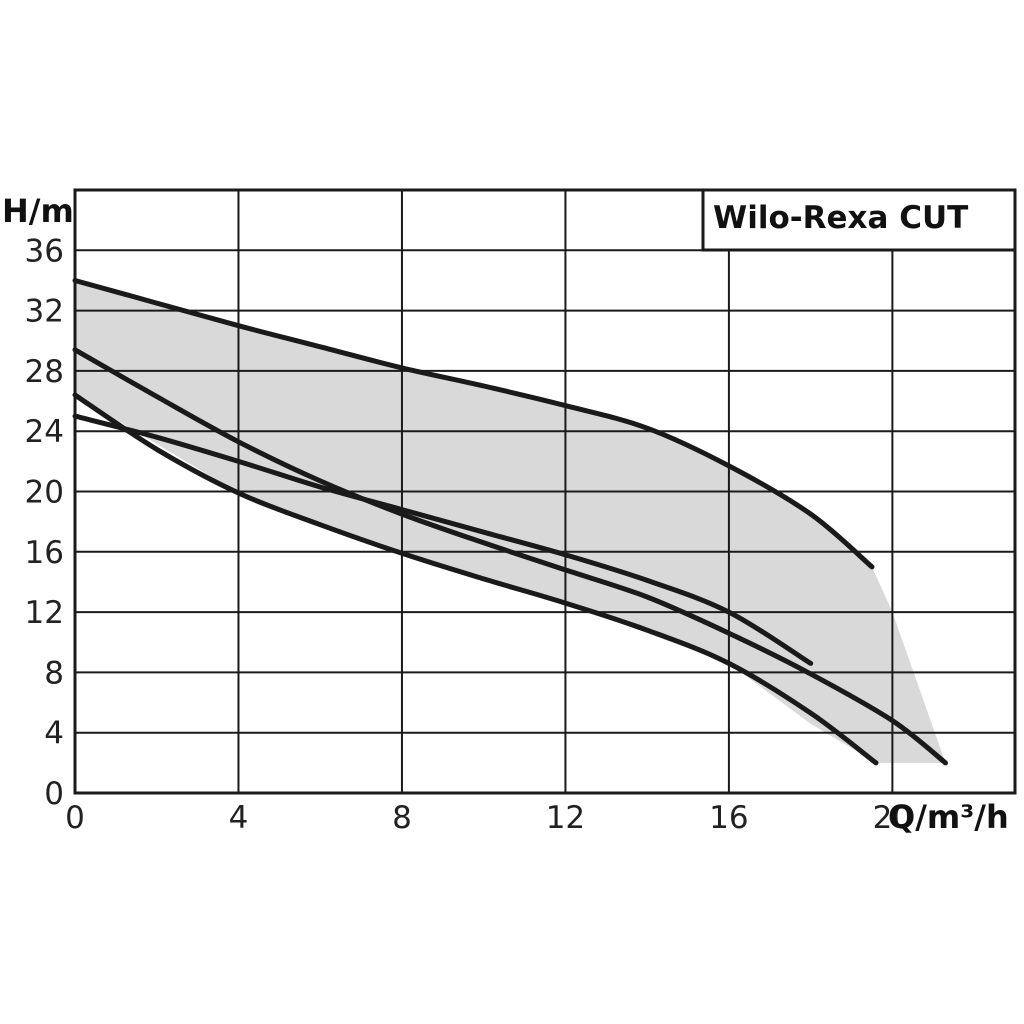 This screenshot has width=1024, height=1024. I want to click on y-tick-label: 24, so click(44, 432).